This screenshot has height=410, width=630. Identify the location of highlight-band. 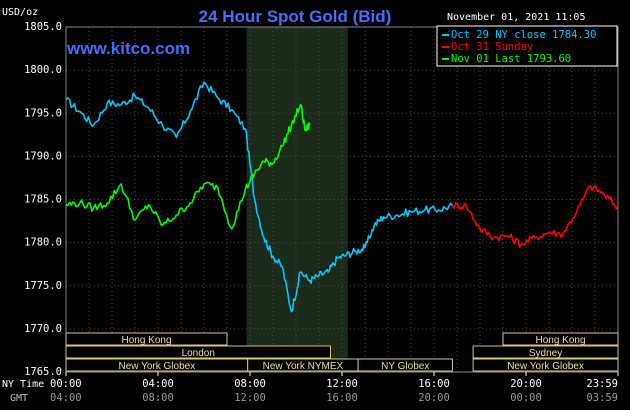
(297, 199).